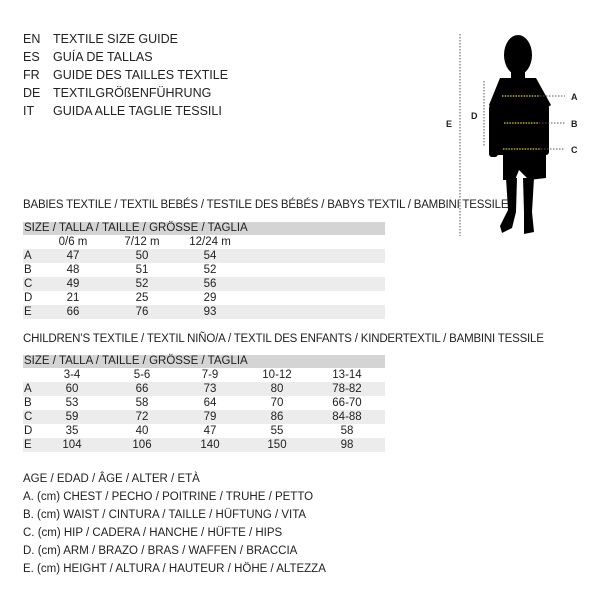 The width and height of the screenshot is (600, 600). What do you see at coordinates (574, 124) in the screenshot?
I see `label-b: B` at bounding box center [574, 124].